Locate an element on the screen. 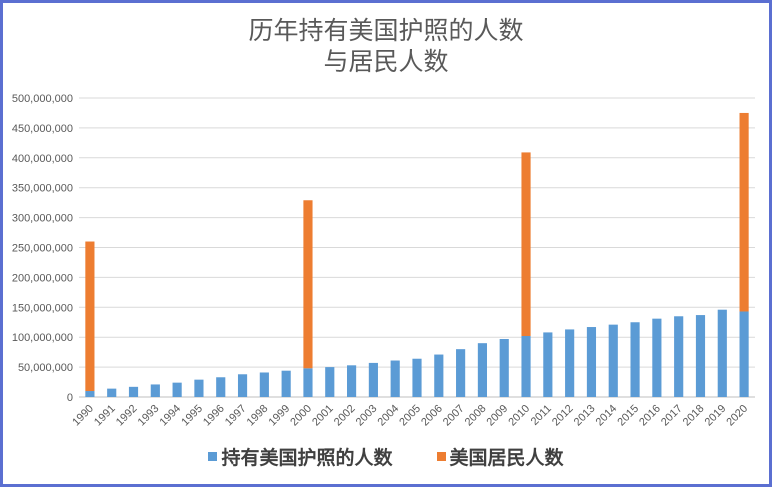  y-tick-label: 300,000,000 is located at coordinates (42, 219).